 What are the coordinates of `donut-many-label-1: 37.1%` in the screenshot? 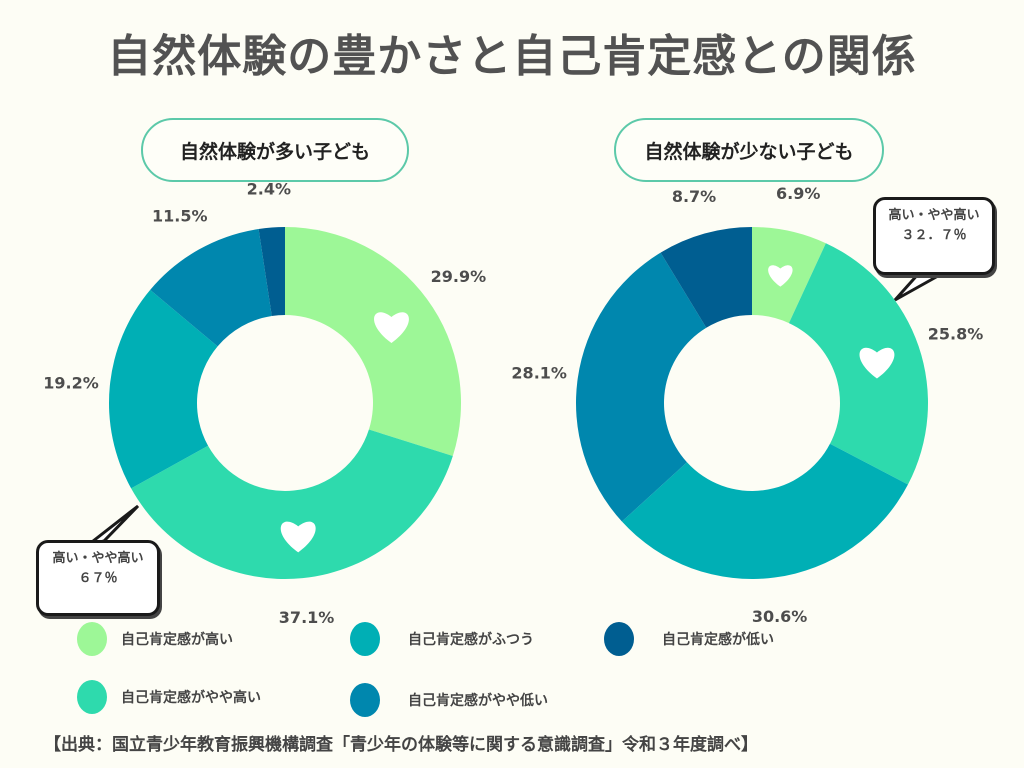 It's located at (307, 617).